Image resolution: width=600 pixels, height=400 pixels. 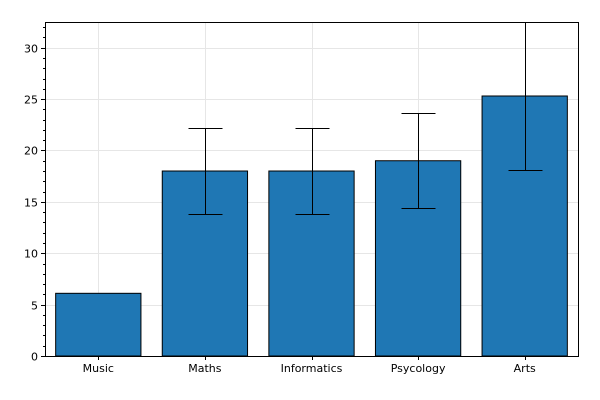 What do you see at coordinates (205, 263) in the screenshot?
I see `bar-maths` at bounding box center [205, 263].